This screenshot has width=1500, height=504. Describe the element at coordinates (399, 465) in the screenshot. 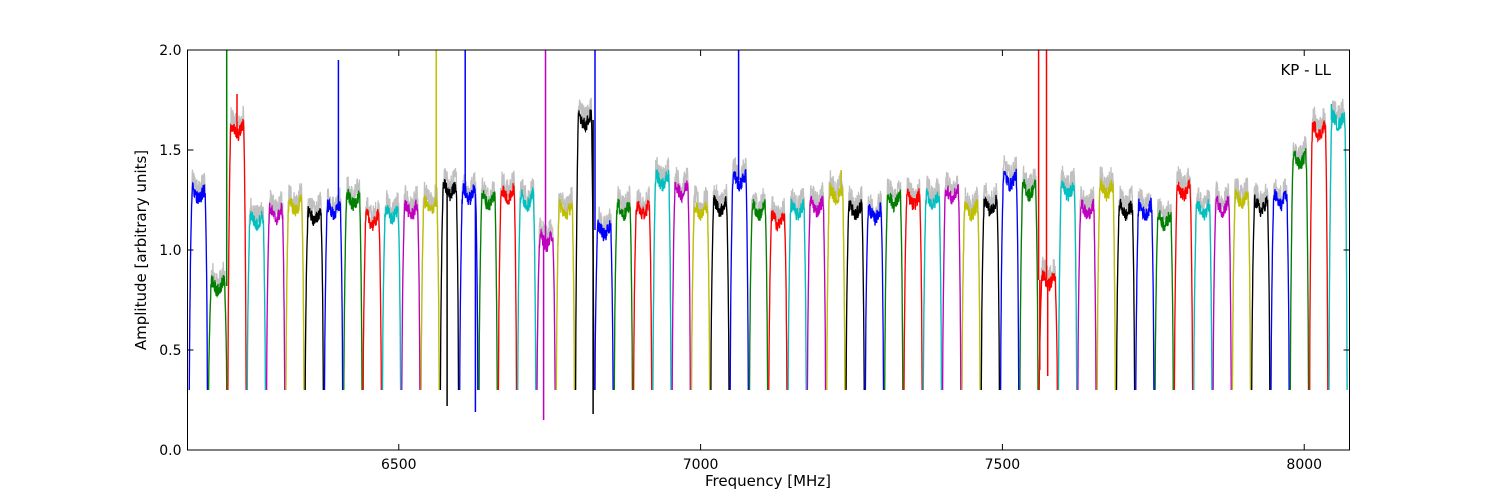

I see `x-tick-label-0: 6500` at that location.